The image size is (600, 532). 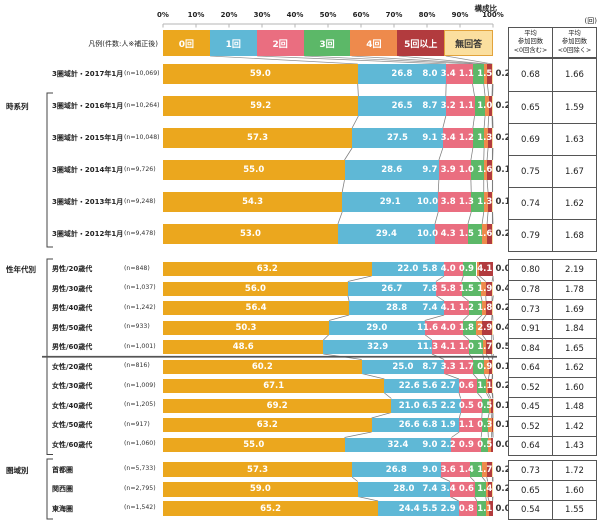 I want to click on legend-row: 0回 1回 2回 3回 4回 5回以上 無回答, so click(x=328, y=43).